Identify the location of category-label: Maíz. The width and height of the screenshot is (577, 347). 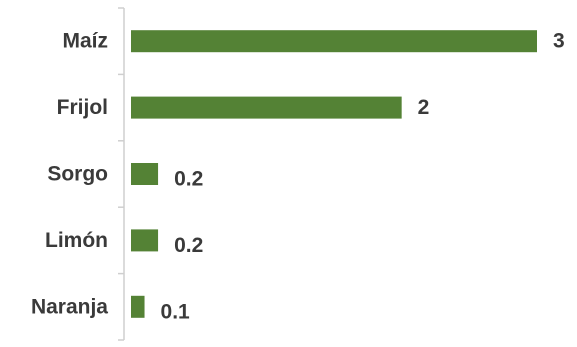
(85, 41).